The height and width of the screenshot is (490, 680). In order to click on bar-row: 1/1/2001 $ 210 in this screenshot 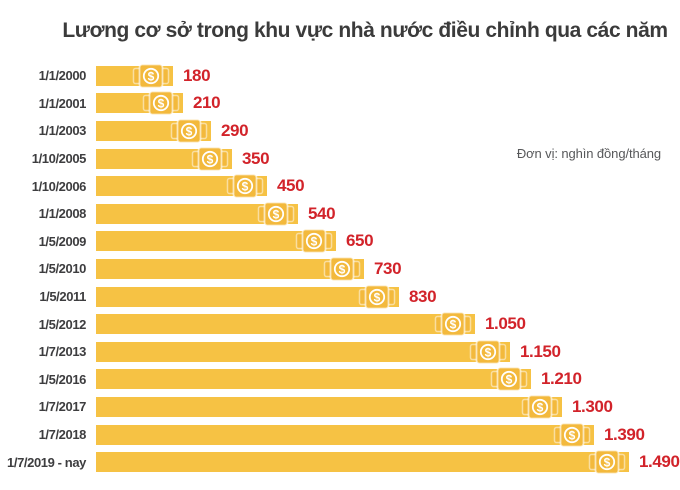, I will do `click(340, 104)`.